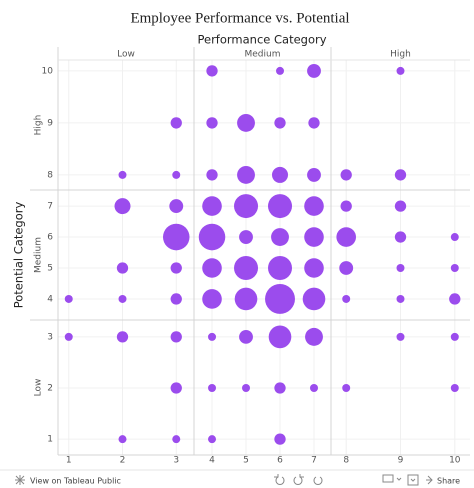 The height and width of the screenshot is (488, 474). Describe the element at coordinates (400, 55) in the screenshot. I see `x-pane-label: High` at that location.